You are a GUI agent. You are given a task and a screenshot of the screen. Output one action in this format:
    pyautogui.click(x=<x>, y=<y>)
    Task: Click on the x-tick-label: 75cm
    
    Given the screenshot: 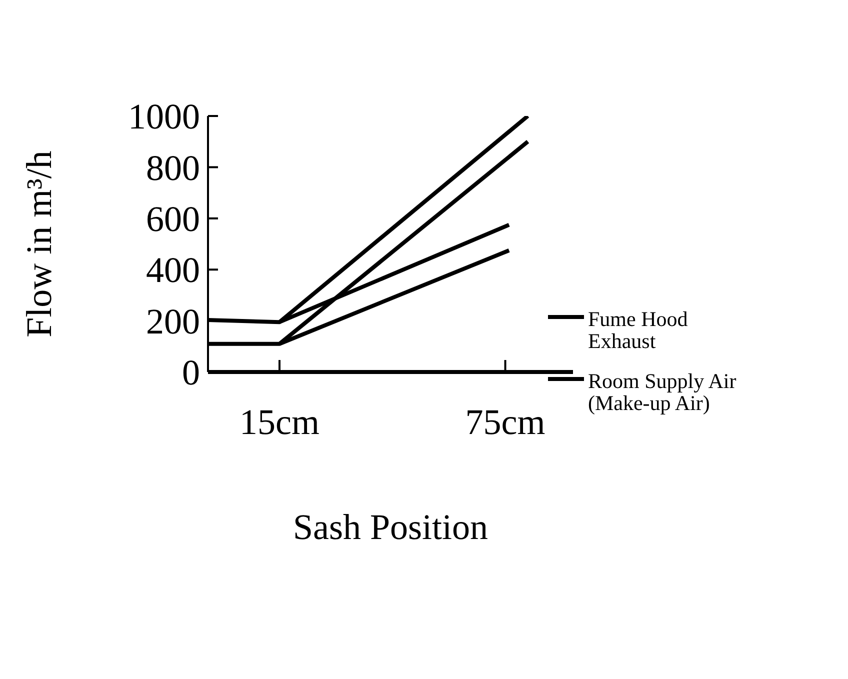 What is the action you would take?
    pyautogui.click(x=505, y=422)
    